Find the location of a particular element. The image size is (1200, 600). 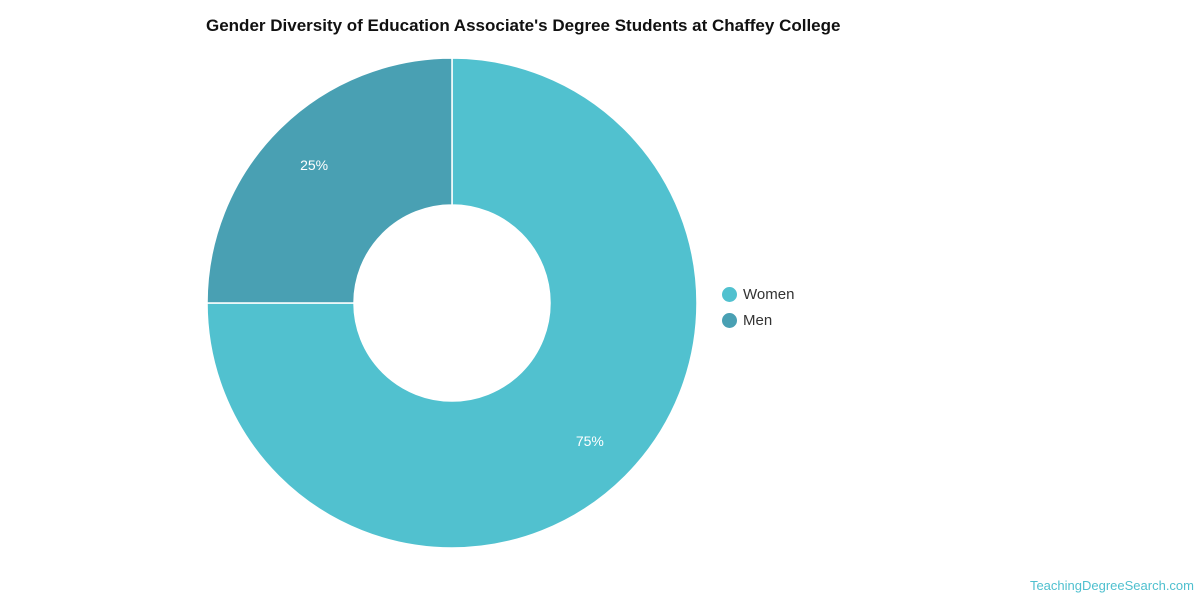

legend-item-men: Men is located at coordinates (758, 320).